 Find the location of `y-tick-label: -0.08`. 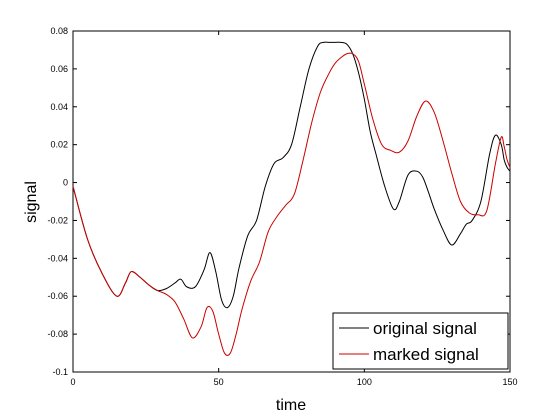

y-tick-label: -0.08 is located at coordinates (57, 334).